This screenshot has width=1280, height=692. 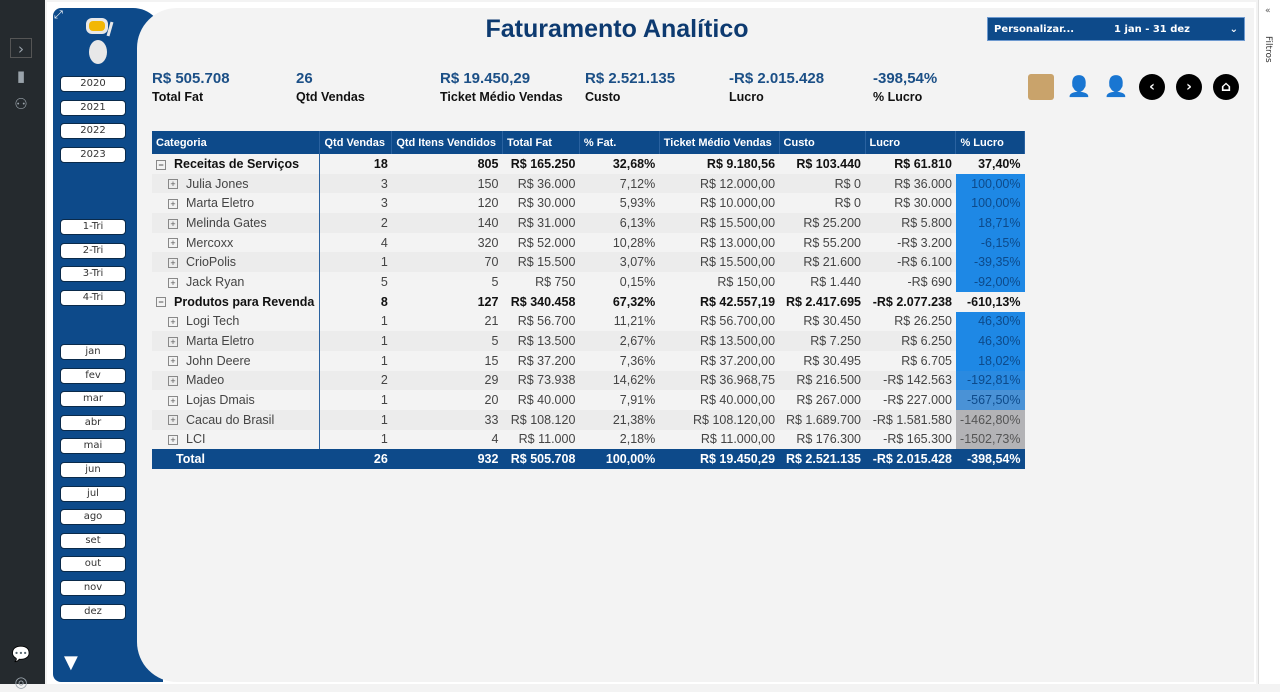 I want to click on cell: 0,15%, so click(x=637, y=281).